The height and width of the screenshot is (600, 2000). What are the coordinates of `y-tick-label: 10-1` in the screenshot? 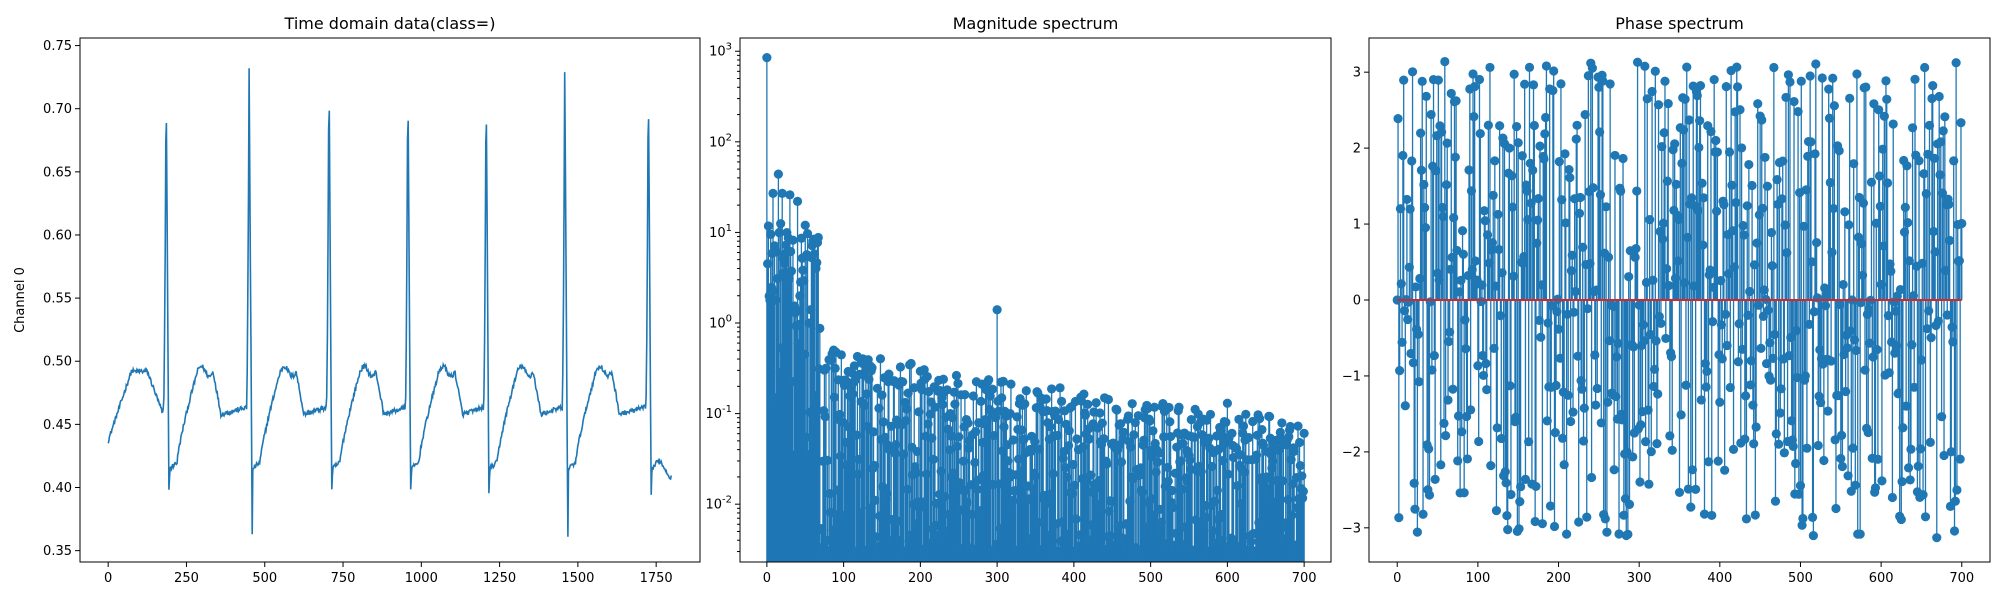 It's located at (718, 413).